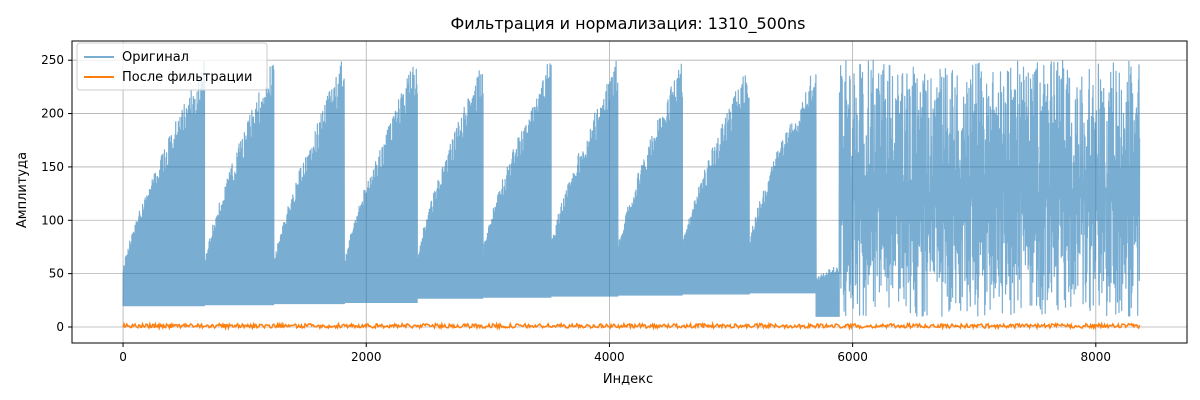 The width and height of the screenshot is (1200, 400). I want to click on legend-label-filtered: После фильтрации, so click(187, 77).